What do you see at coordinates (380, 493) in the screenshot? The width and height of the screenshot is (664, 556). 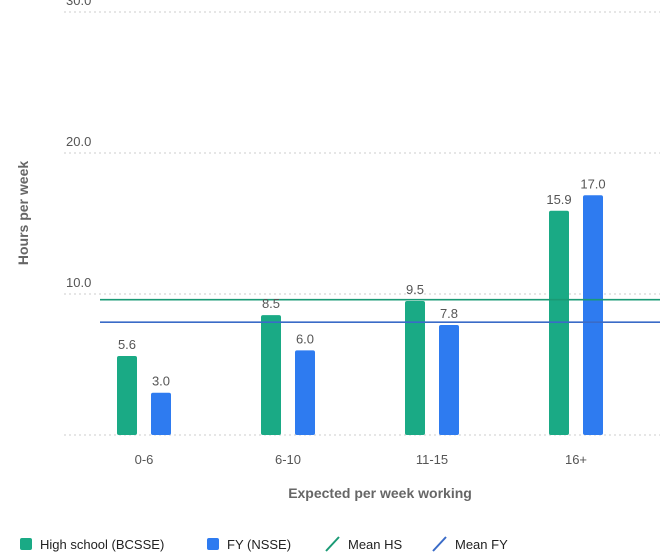 I see `x-axis-title: Expected per week working` at bounding box center [380, 493].